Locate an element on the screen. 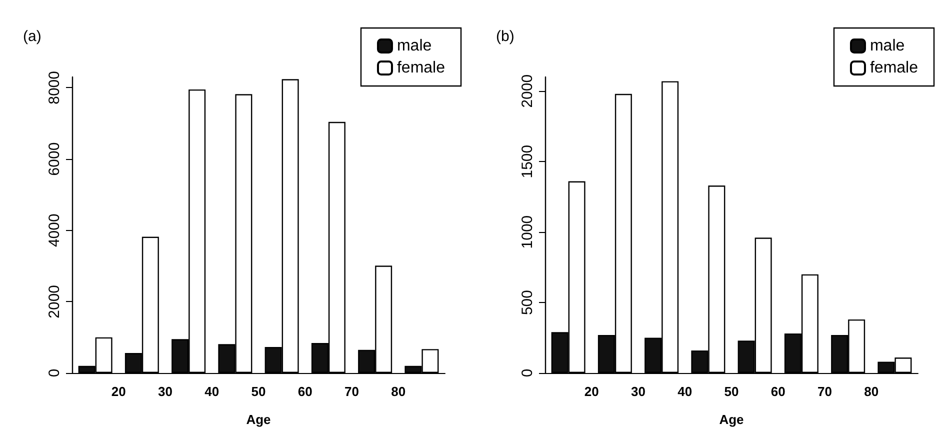 This screenshot has height=441, width=946. y-tick-label: 1500 is located at coordinates (527, 161).